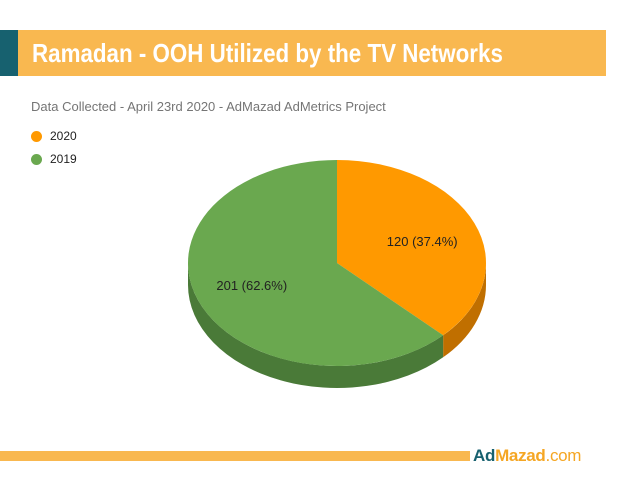  I want to click on legend-swatch-2019, so click(36, 159).